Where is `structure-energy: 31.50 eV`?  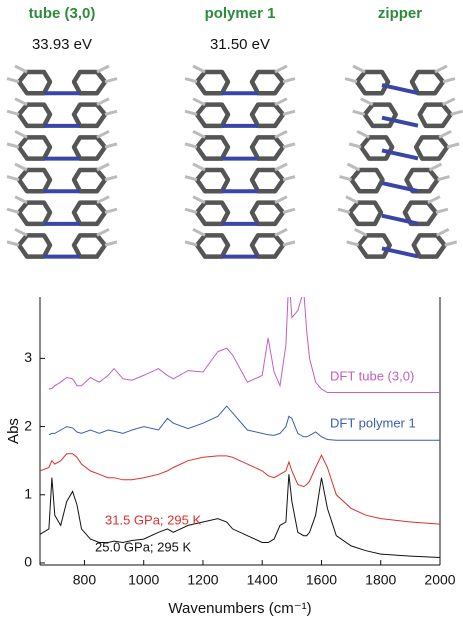
structure-energy: 31.50 eV is located at coordinates (240, 44).